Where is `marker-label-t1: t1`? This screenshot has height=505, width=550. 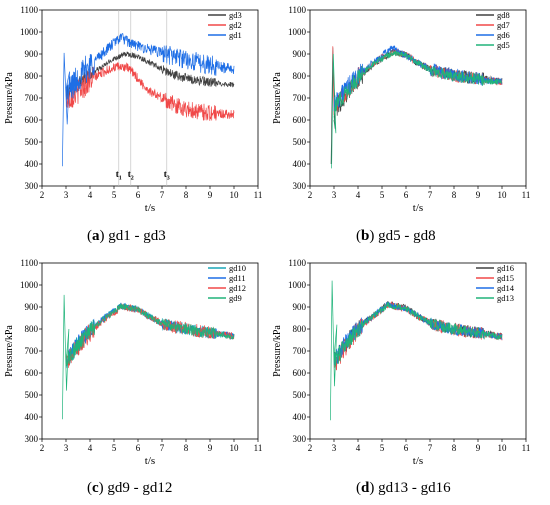
marker-label-t1: t1 is located at coordinates (119, 175).